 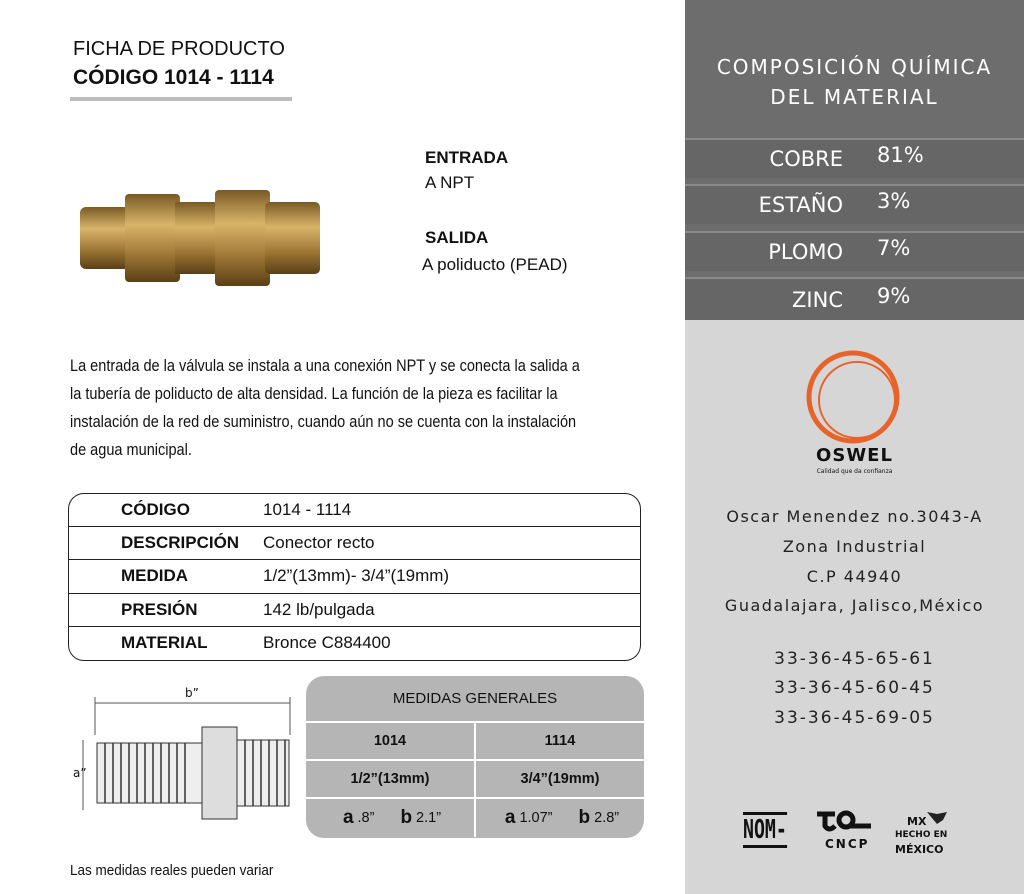 What do you see at coordinates (80, 773) in the screenshot?
I see `dimension-a-label: a”` at bounding box center [80, 773].